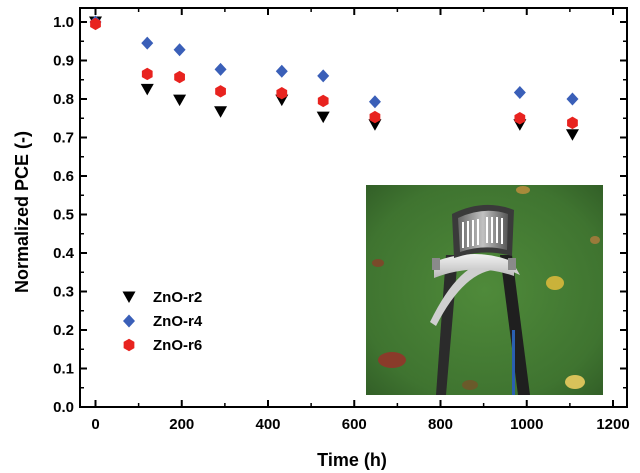 The width and height of the screenshot is (640, 473). Describe the element at coordinates (63, 292) in the screenshot. I see `y-tick-label: 0.3` at that location.